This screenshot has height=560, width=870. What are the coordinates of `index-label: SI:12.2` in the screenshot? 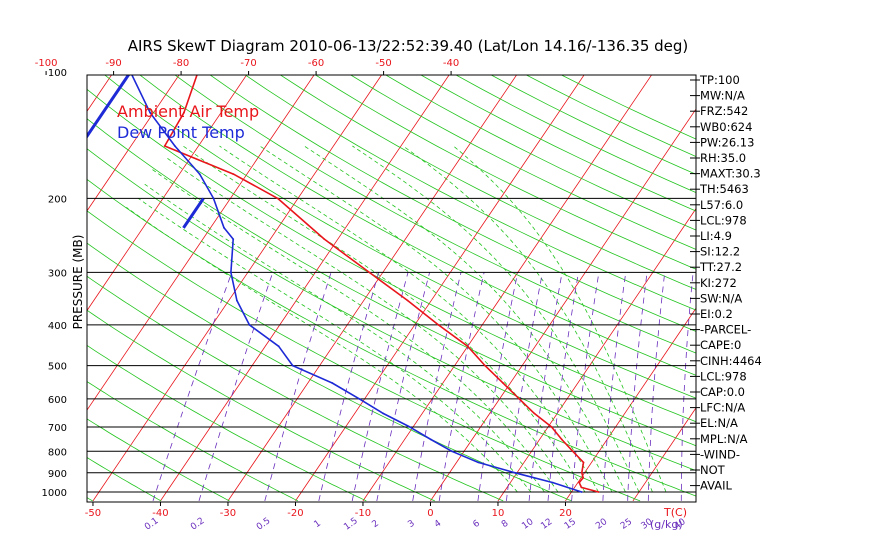 It's located at (720, 252).